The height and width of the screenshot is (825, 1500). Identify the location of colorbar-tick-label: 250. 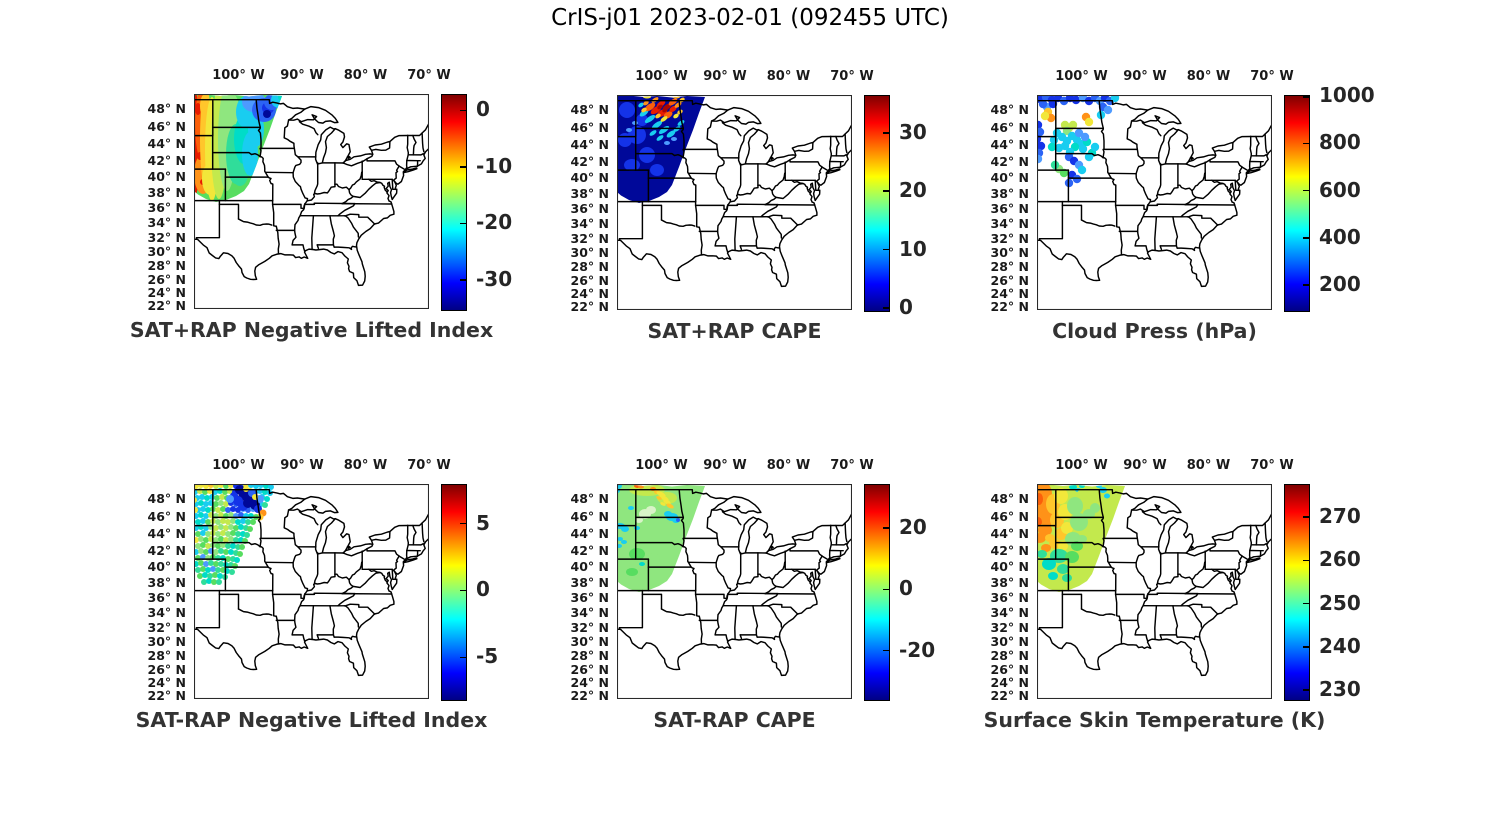
(1340, 602).